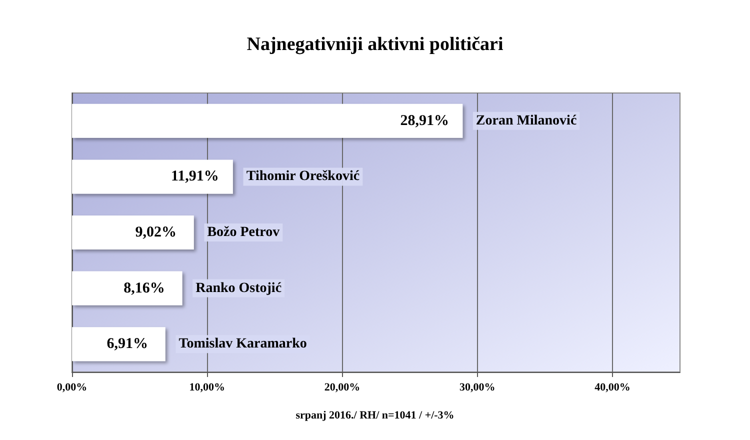  Describe the element at coordinates (477, 388) in the screenshot. I see `x-tick-label: 30,00%` at that location.